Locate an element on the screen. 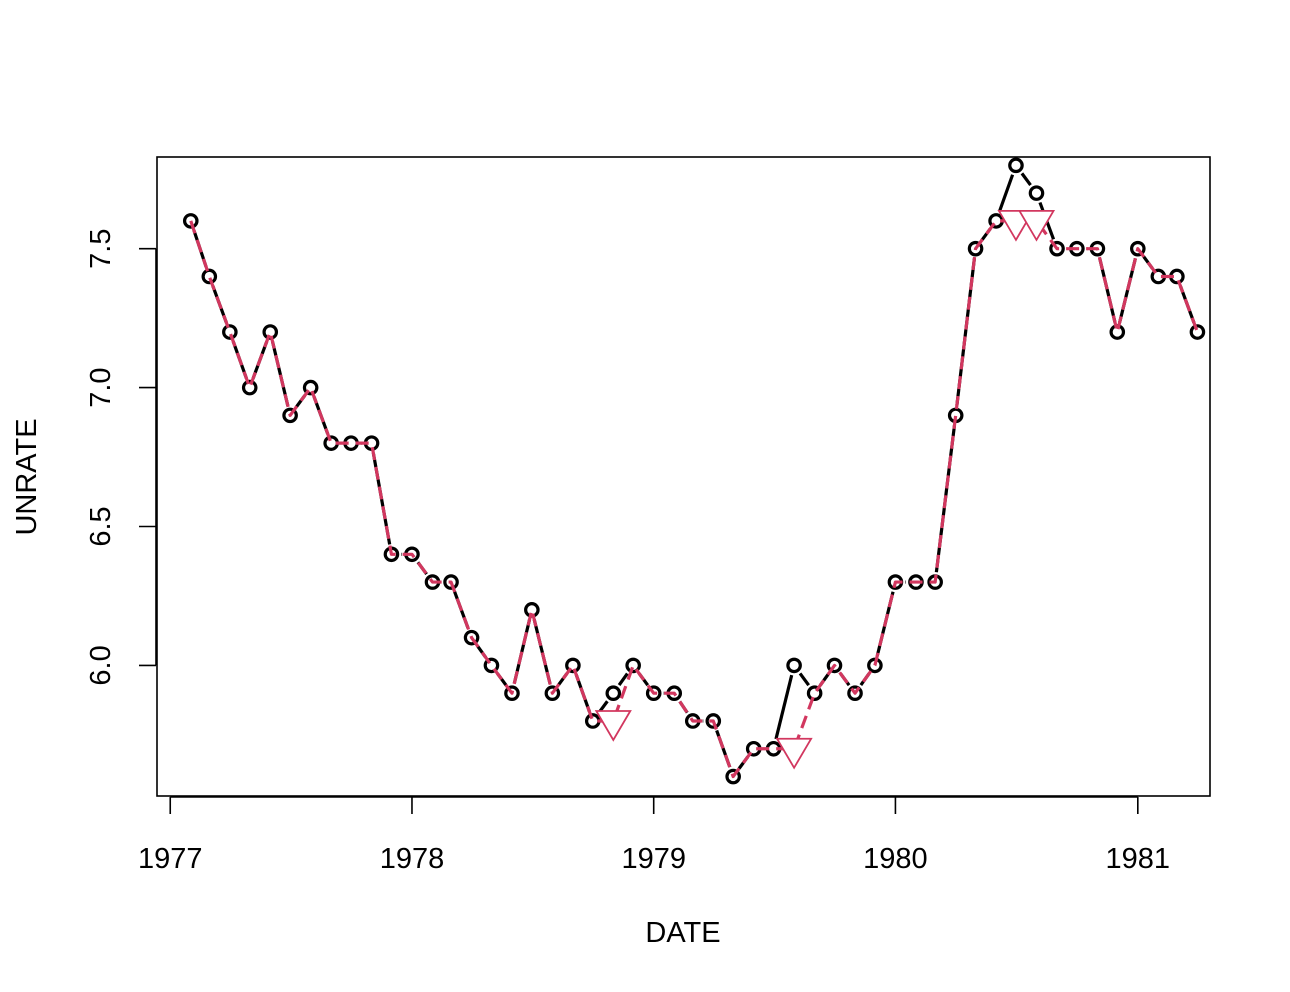  x-axis: 1977 1978 1979 1980 1981 is located at coordinates (654, 835).